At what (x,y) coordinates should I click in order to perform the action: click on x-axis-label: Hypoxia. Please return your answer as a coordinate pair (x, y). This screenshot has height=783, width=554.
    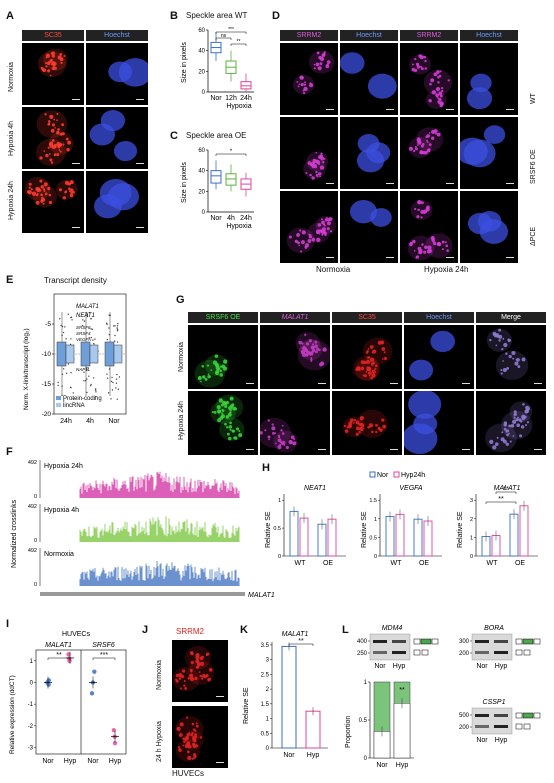
    Looking at the image, I should click on (238, 226).